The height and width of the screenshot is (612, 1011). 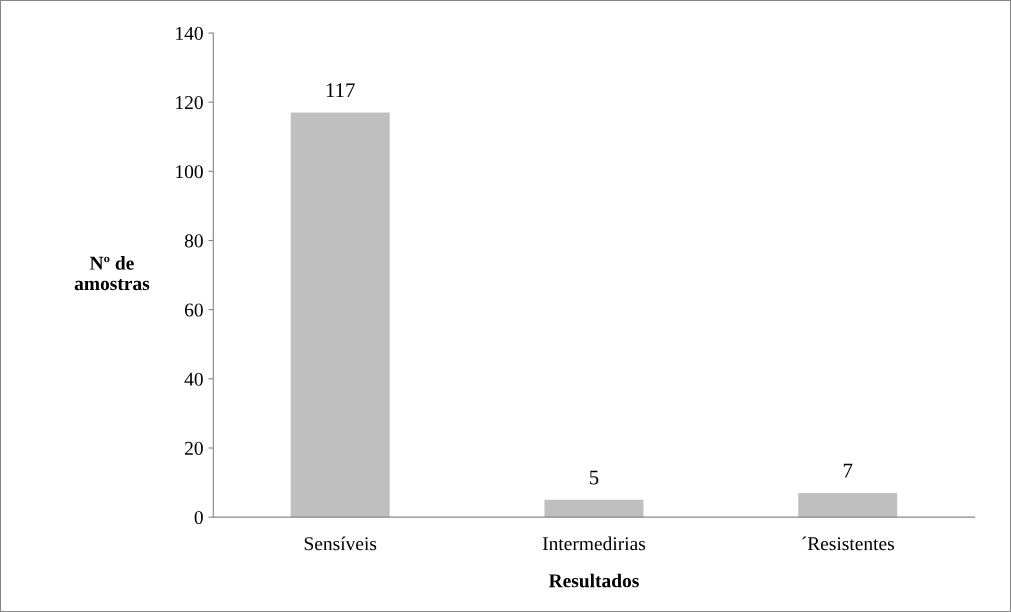 What do you see at coordinates (340, 90) in the screenshot?
I see `data-label: 117` at bounding box center [340, 90].